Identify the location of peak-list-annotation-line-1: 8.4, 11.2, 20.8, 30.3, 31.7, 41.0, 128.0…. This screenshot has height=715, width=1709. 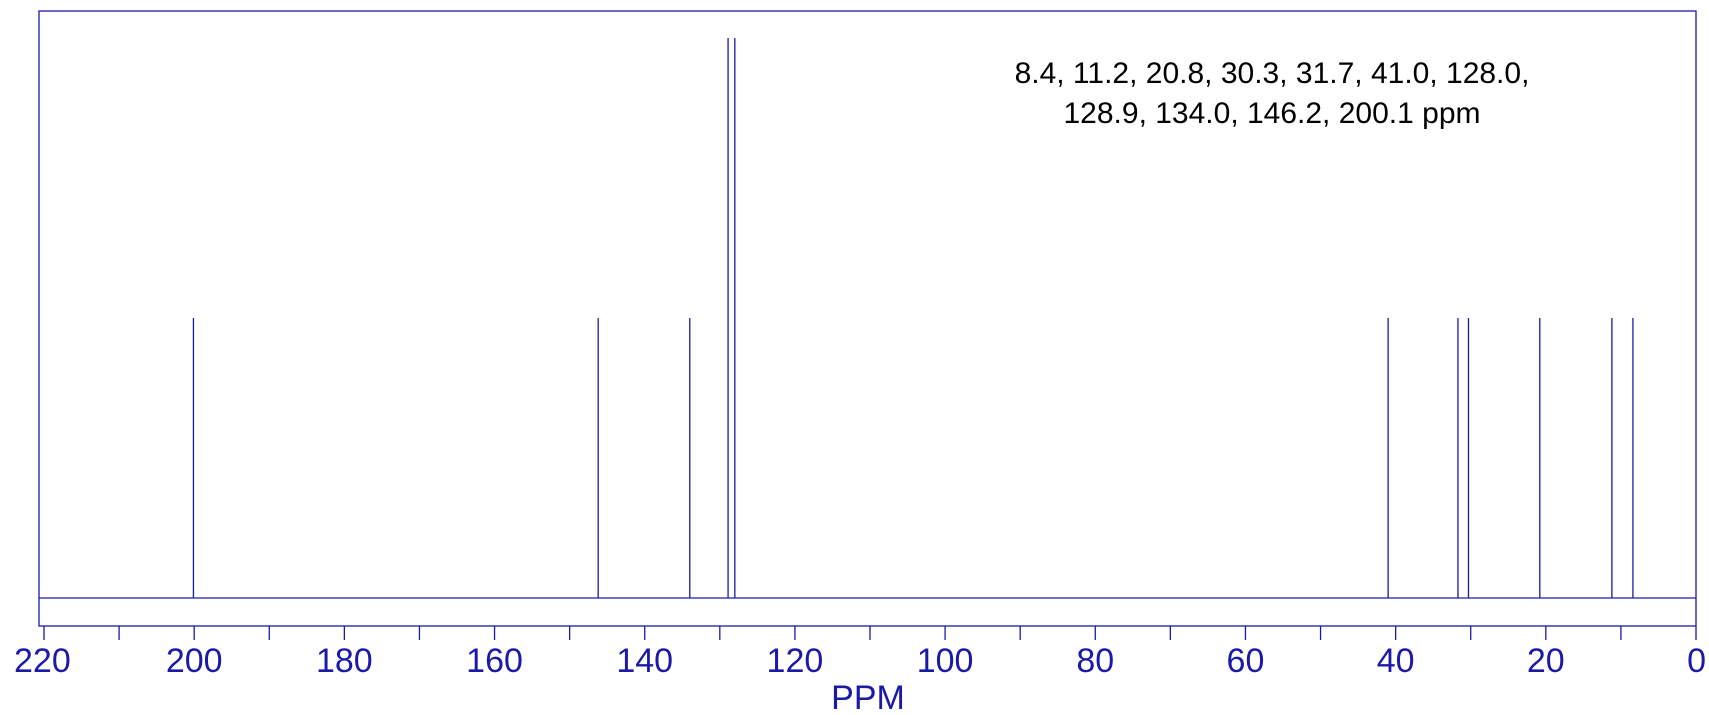
(1272, 73).